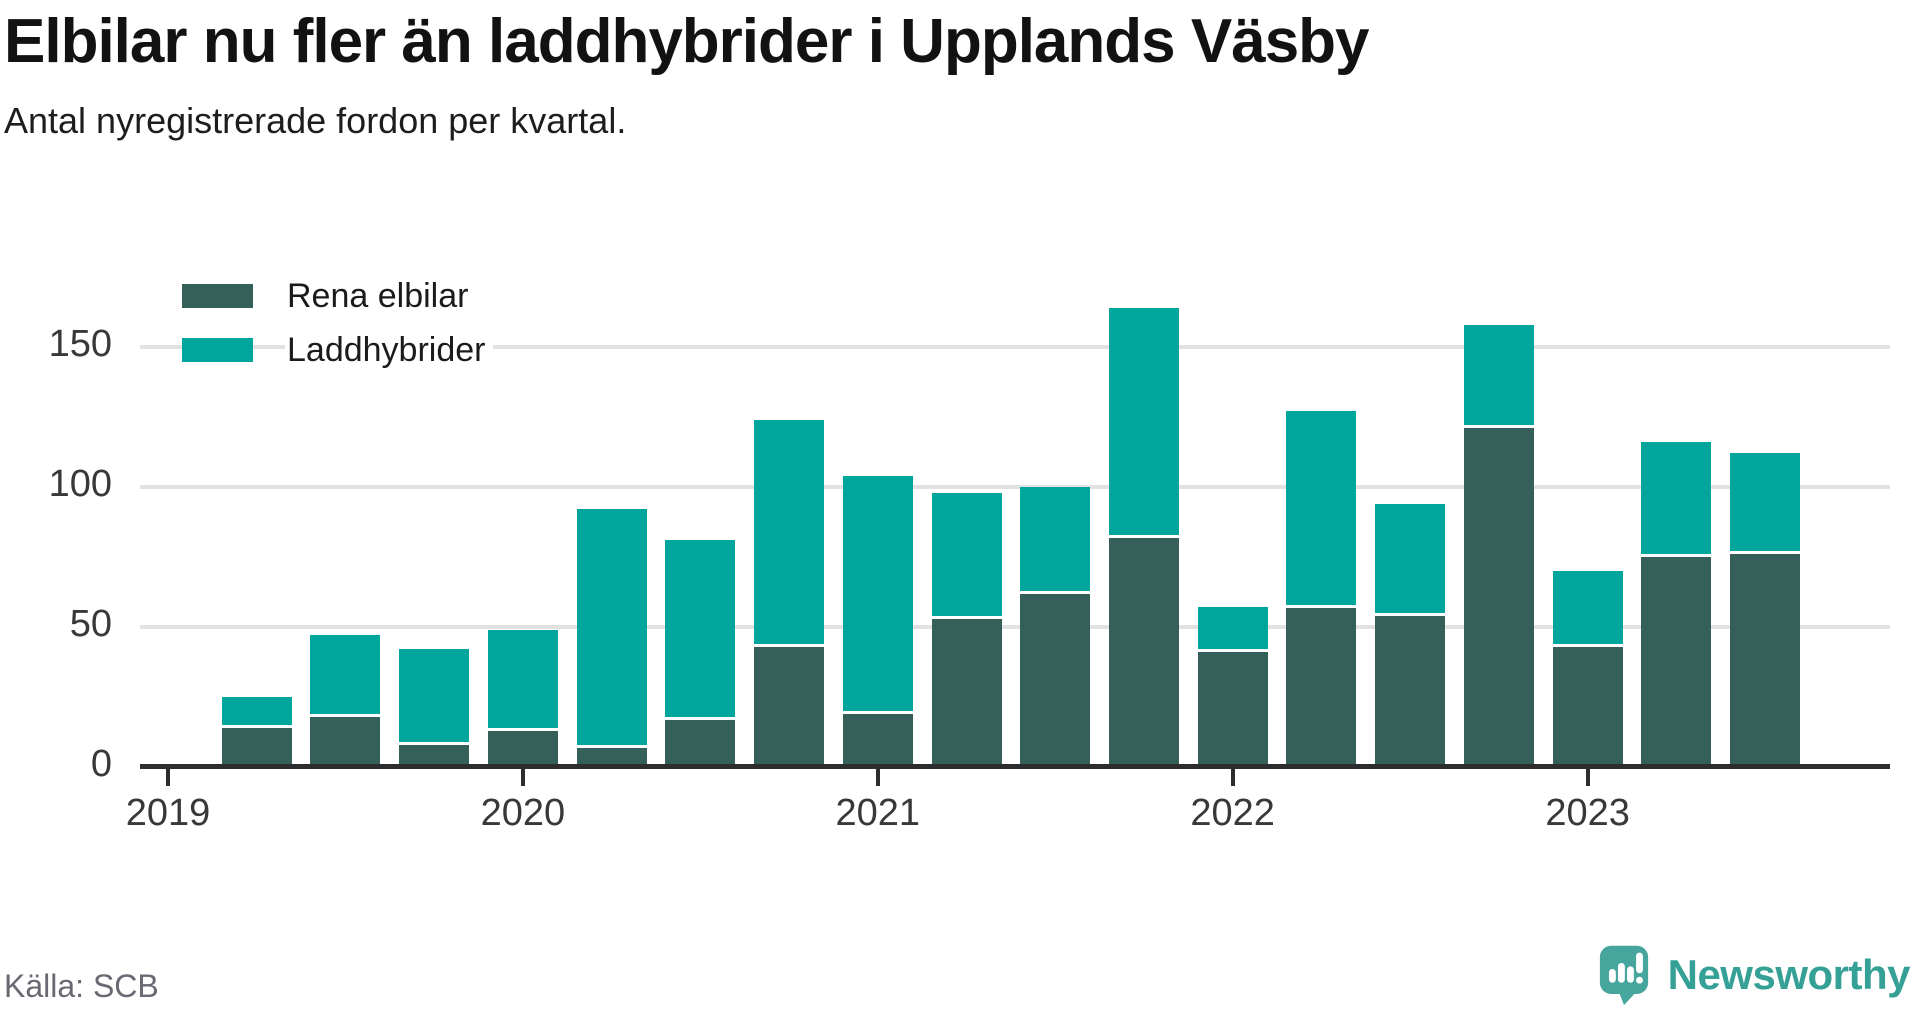 Image resolution: width=1920 pixels, height=1010 pixels. What do you see at coordinates (315, 120) in the screenshot?
I see `chart-subtitle: Antal nyregistrerade fordon per kvartal.` at bounding box center [315, 120].